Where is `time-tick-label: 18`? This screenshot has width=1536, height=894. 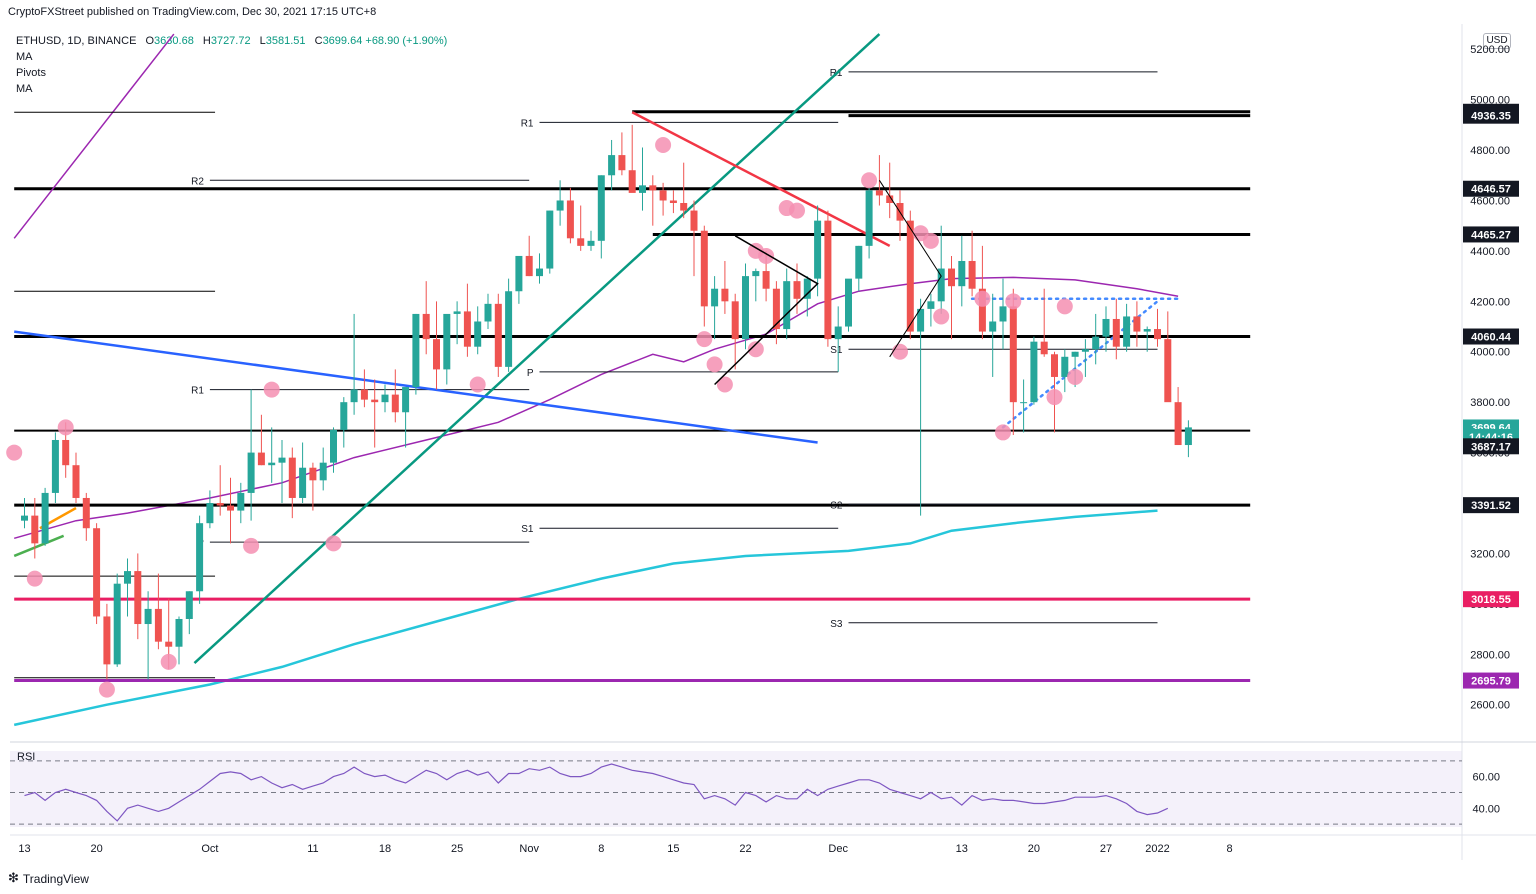
time-tick-label: 18 is located at coordinates (385, 849).